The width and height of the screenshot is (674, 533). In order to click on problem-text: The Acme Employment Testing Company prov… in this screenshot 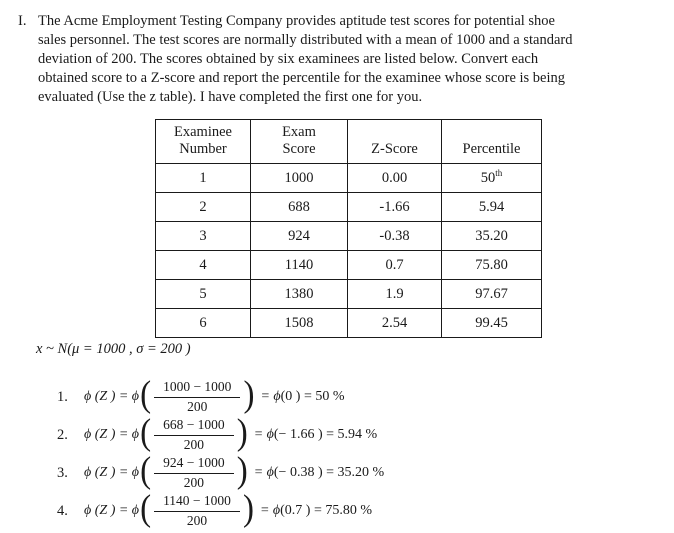, I will do `click(305, 59)`.